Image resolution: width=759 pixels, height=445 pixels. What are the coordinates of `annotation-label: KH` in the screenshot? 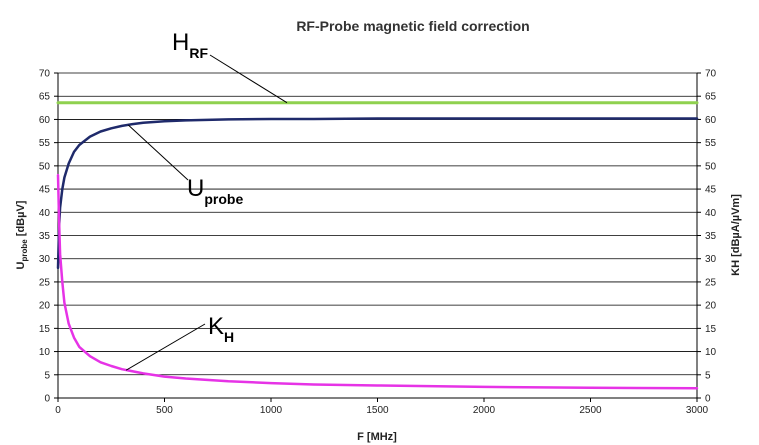 It's located at (221, 329).